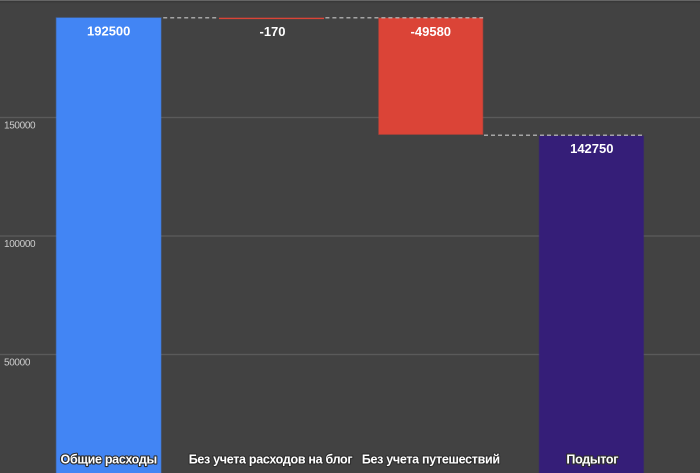 Image resolution: width=700 pixels, height=473 pixels. I want to click on svg-text: 142750, so click(591, 148).